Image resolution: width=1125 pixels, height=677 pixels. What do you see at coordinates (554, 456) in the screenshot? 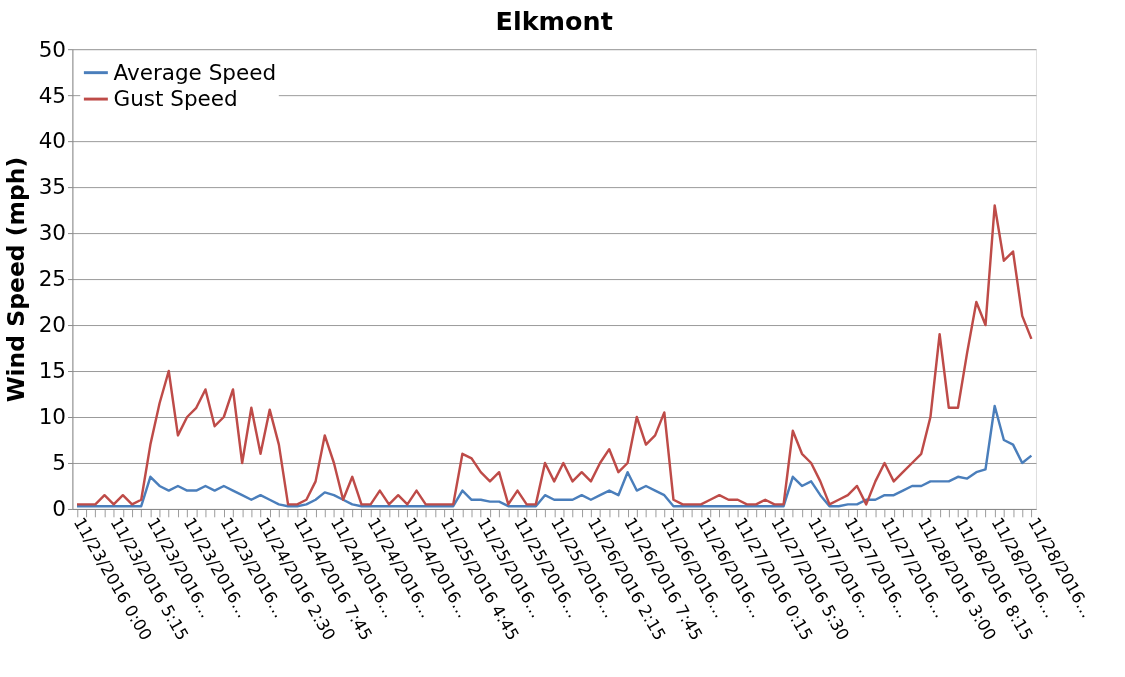
I see `line-series` at bounding box center [554, 456].